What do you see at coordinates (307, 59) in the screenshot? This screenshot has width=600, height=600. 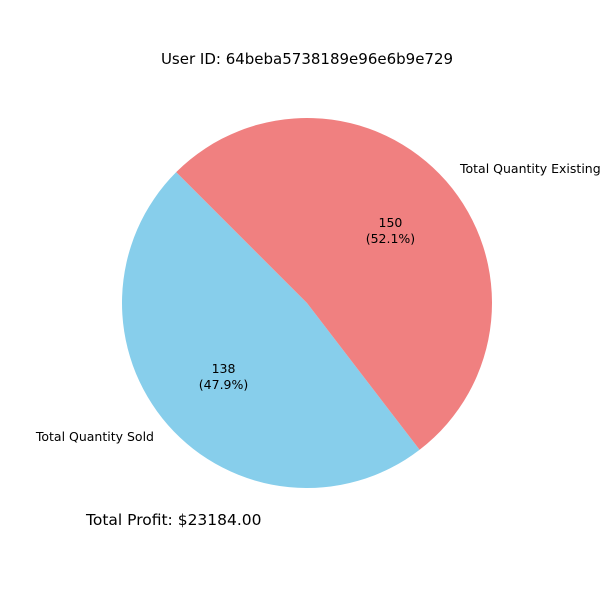 I see `chart-title: User ID: 64beba5738189e96e6b9e729` at bounding box center [307, 59].